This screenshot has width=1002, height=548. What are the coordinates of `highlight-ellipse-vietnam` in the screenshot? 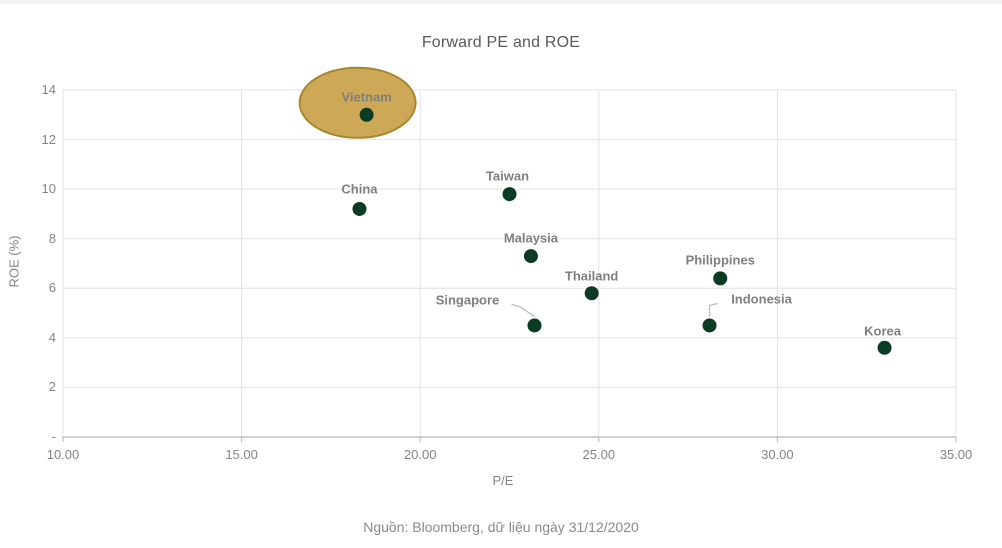 It's located at (357, 102).